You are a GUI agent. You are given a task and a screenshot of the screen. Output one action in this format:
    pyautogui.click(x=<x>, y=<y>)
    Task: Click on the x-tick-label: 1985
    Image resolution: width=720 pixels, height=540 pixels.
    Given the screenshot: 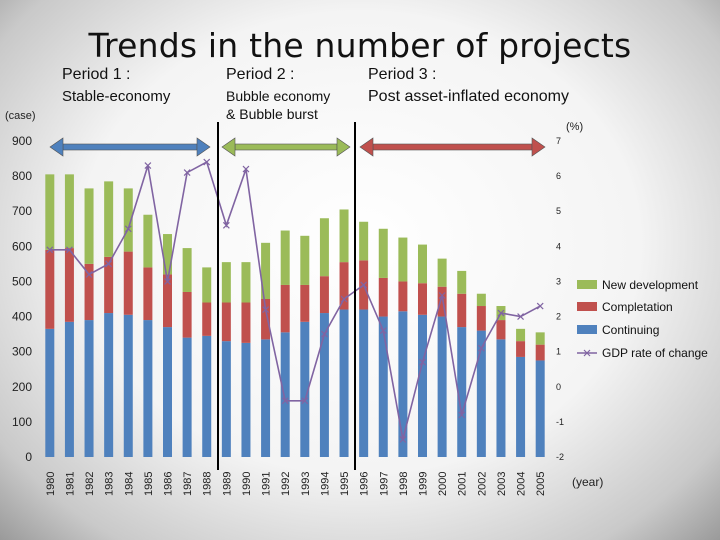 What is the action you would take?
    pyautogui.click(x=149, y=484)
    